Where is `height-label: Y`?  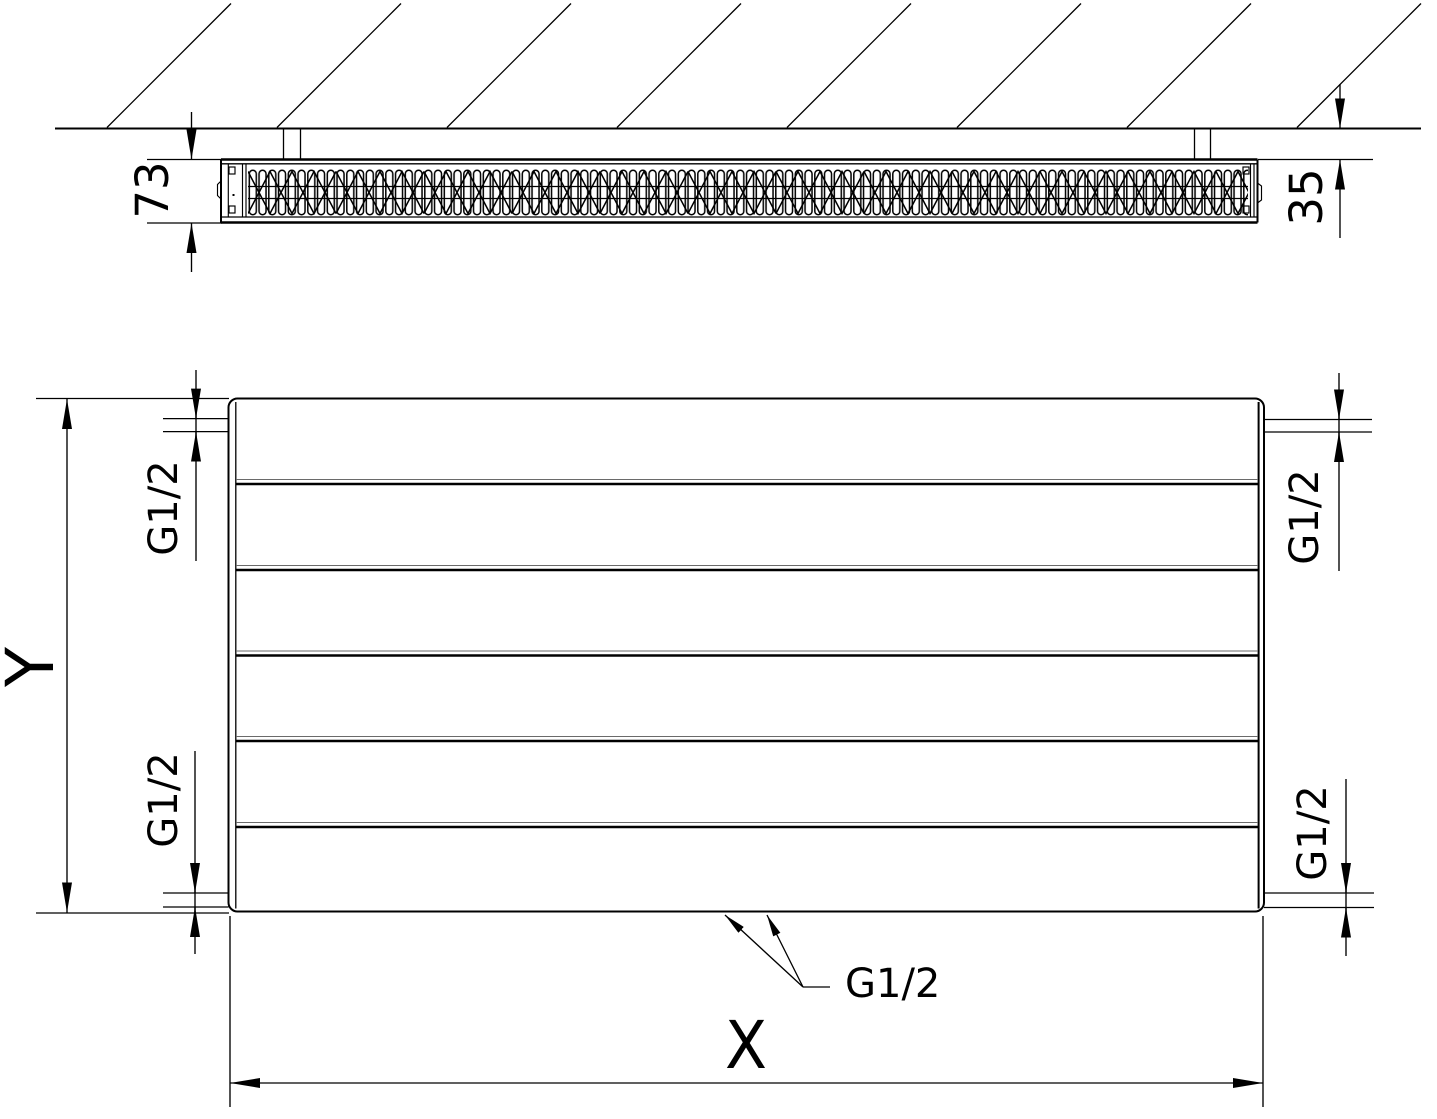
height-label: Y is located at coordinates (34, 667).